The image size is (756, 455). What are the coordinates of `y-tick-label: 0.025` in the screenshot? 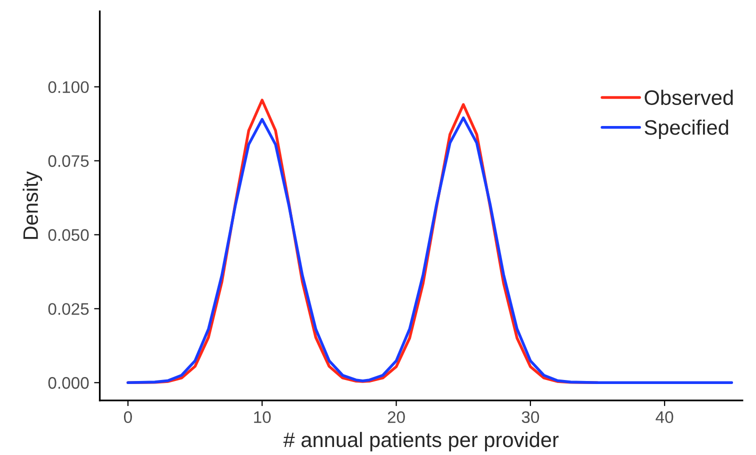 It's located at (68, 309).